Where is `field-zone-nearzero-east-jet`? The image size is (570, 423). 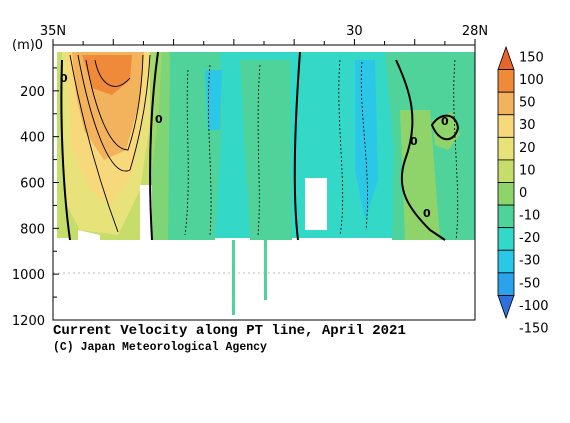 field-zone-nearzero-east-jet is located at coordinates (160, 146).